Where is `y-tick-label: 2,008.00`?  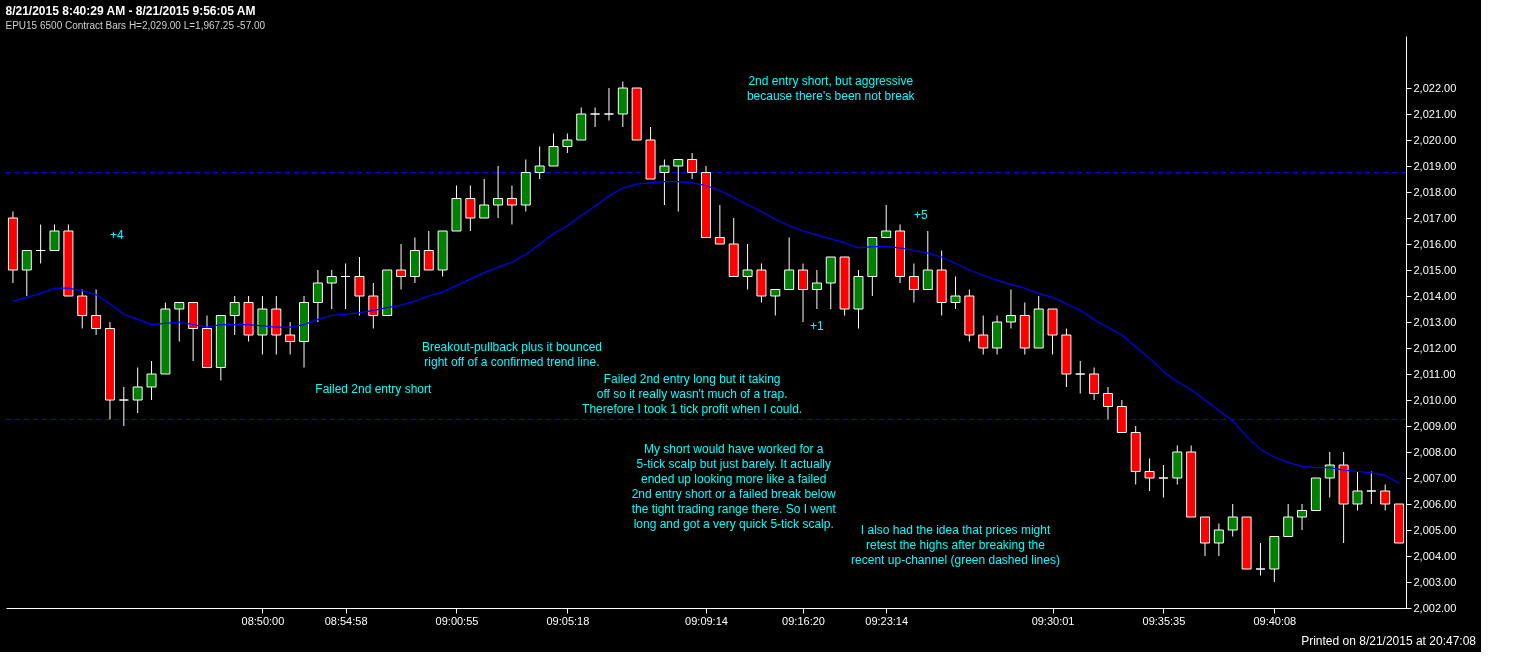 y-tick-label: 2,008.00 is located at coordinates (1435, 451).